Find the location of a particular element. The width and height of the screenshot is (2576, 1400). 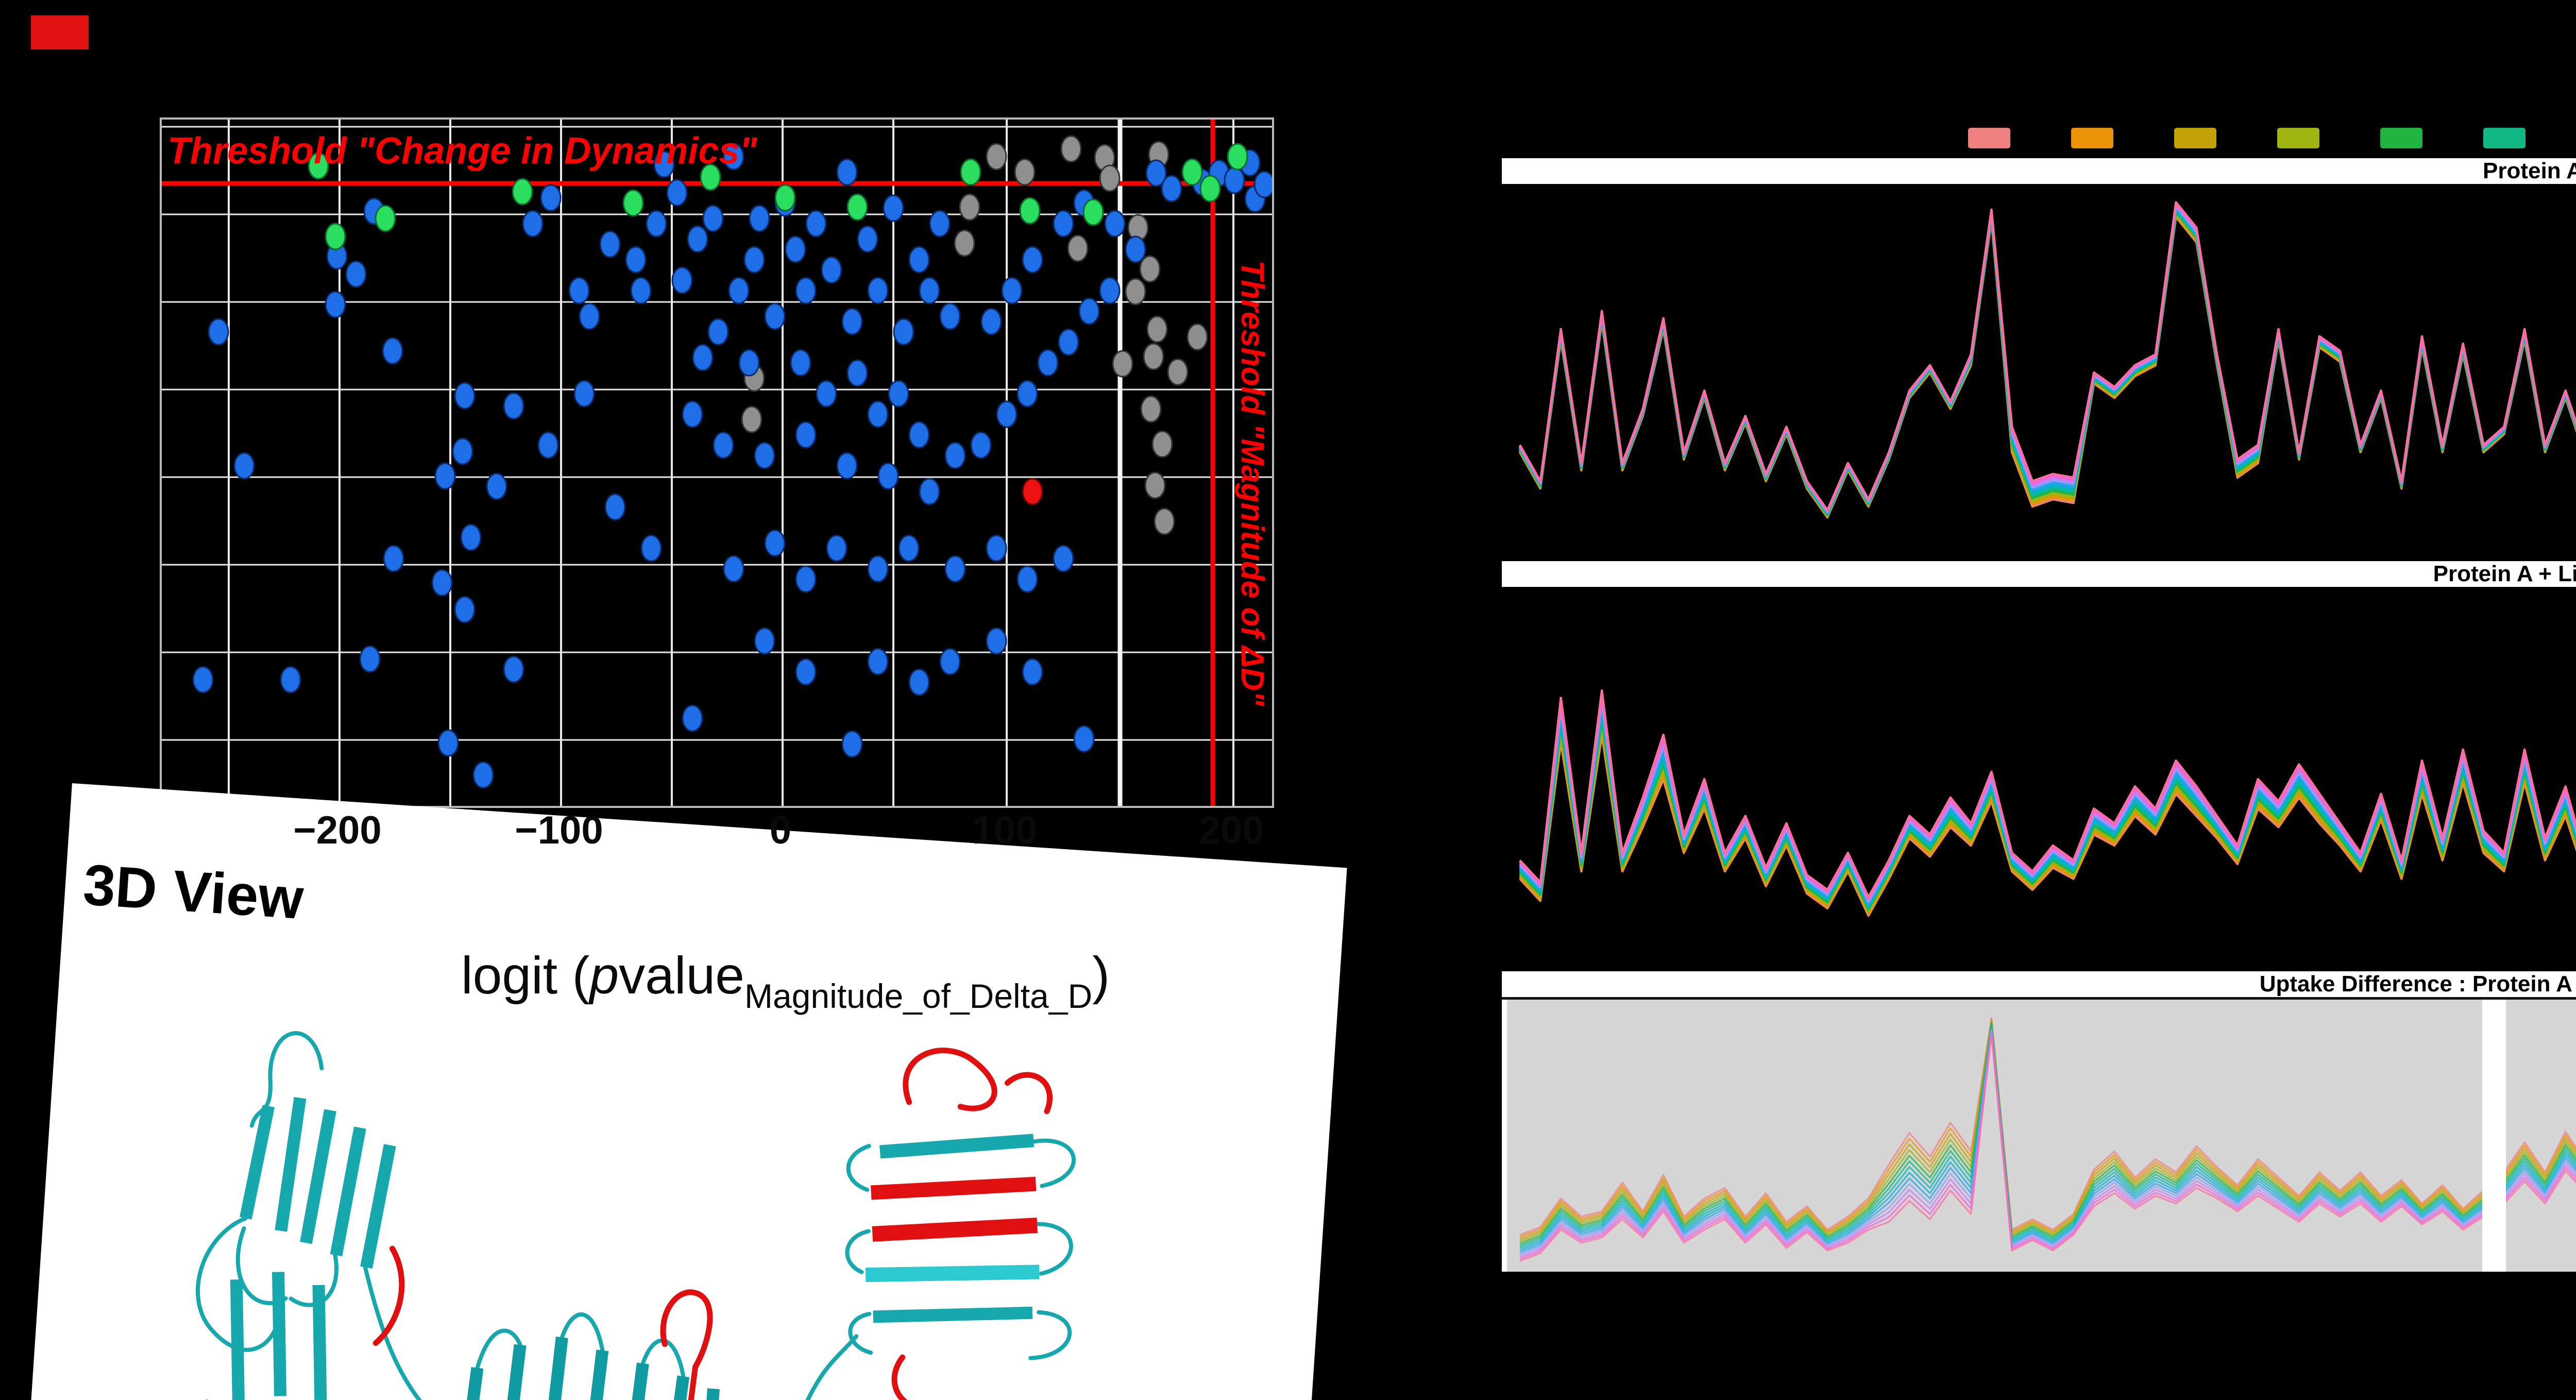

timepoint-legend is located at coordinates (2039, 139).